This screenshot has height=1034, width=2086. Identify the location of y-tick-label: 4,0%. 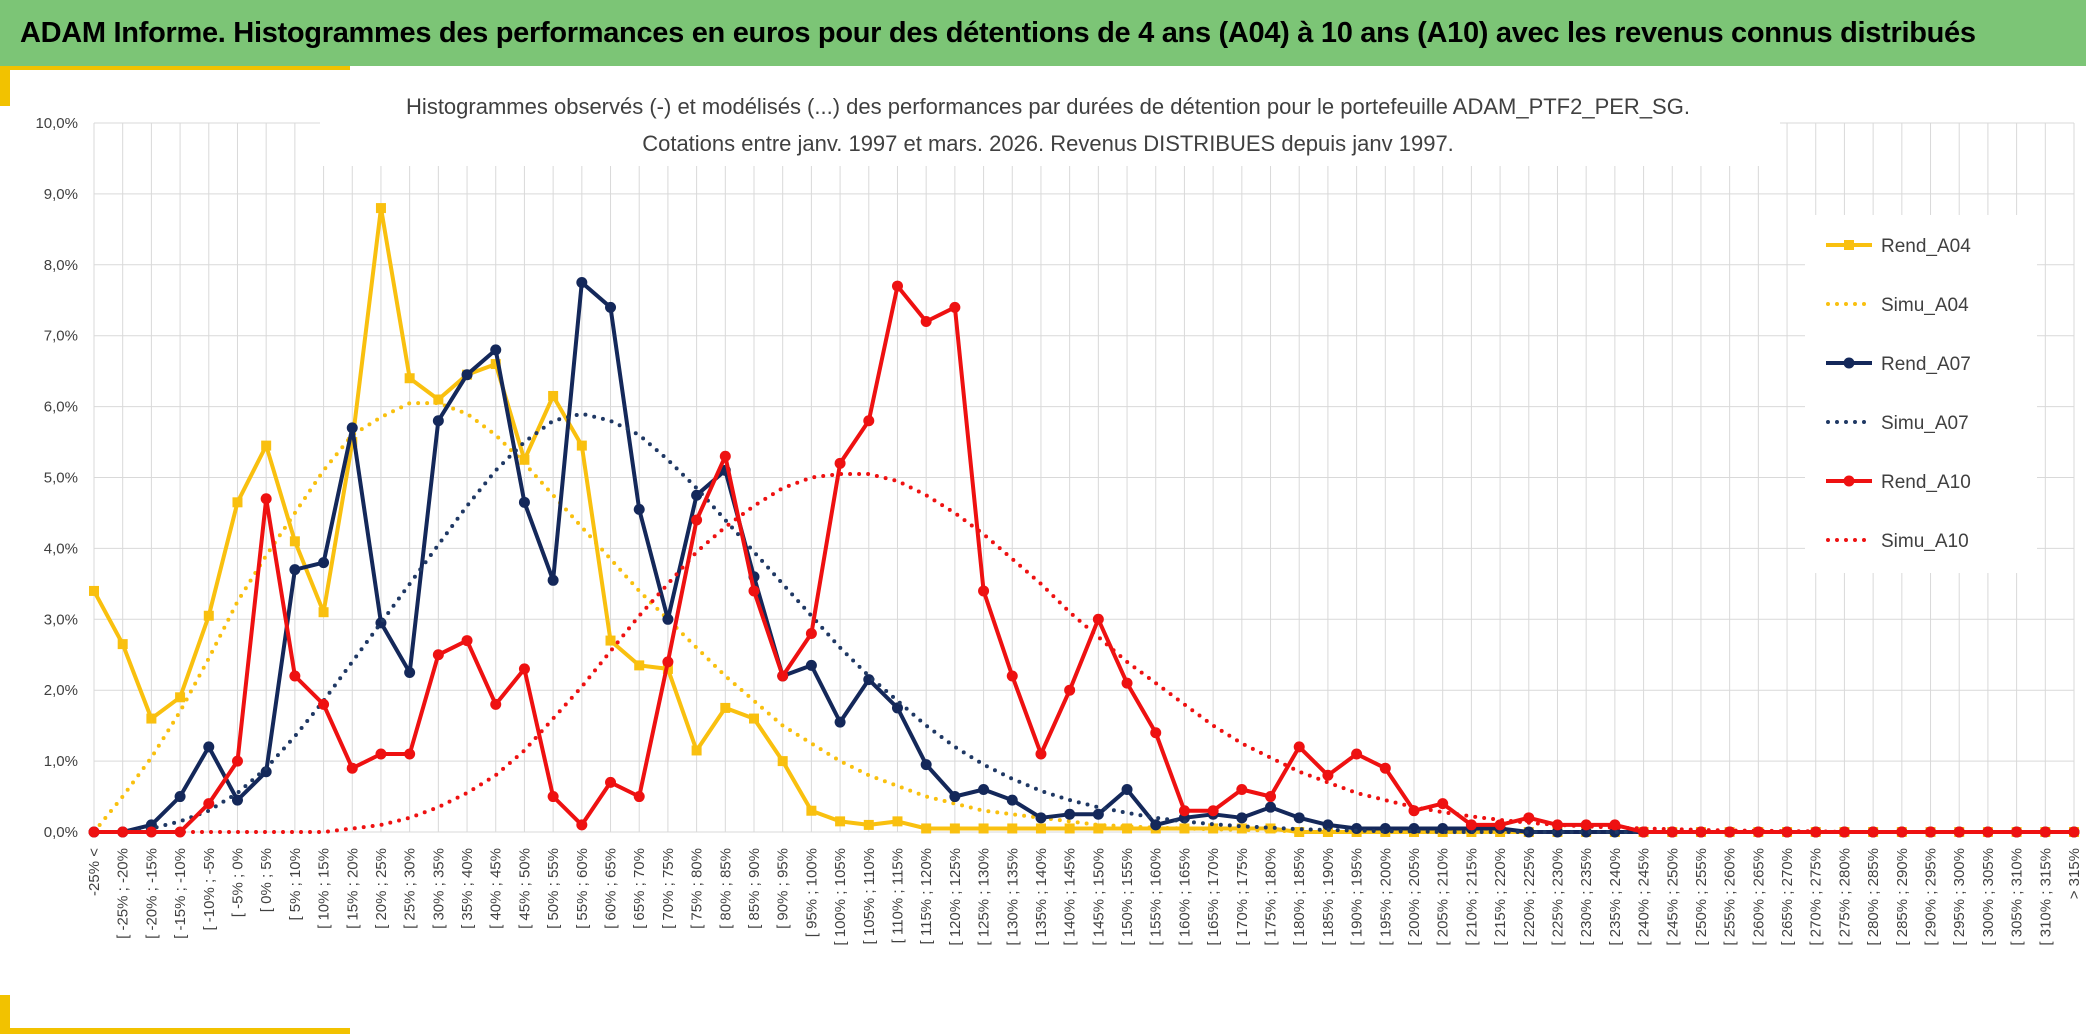
(61, 548).